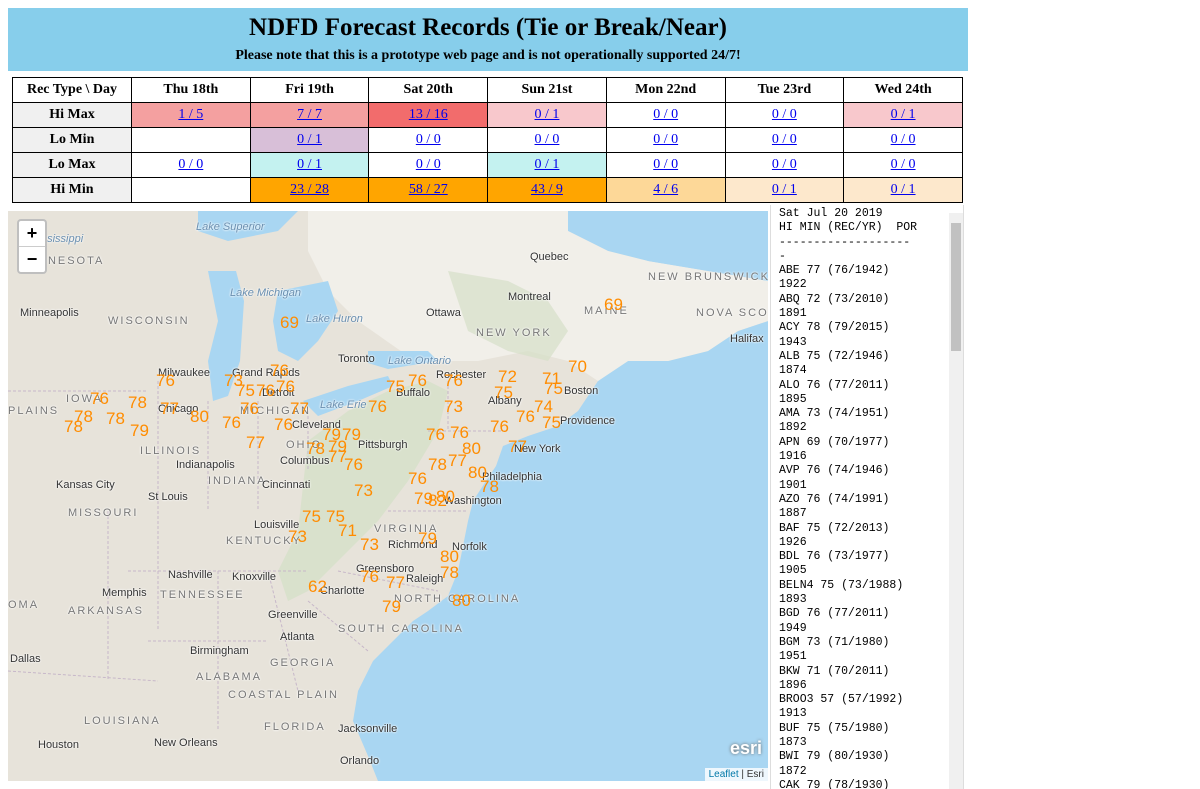 This screenshot has width=1200, height=789. What do you see at coordinates (666, 189) in the screenshot?
I see `record-count-link: 4 / 6` at bounding box center [666, 189].